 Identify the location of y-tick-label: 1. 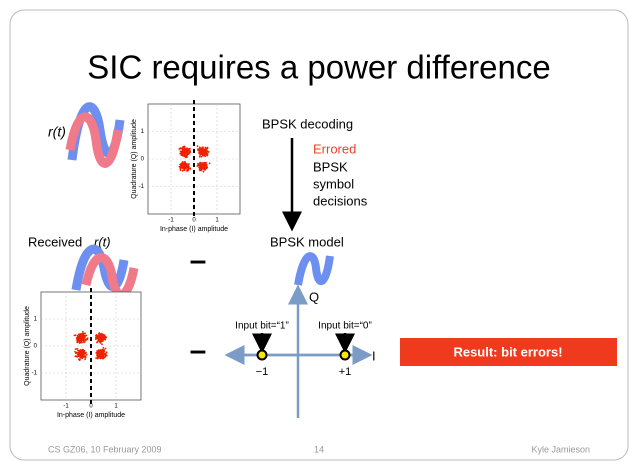
(143, 132).